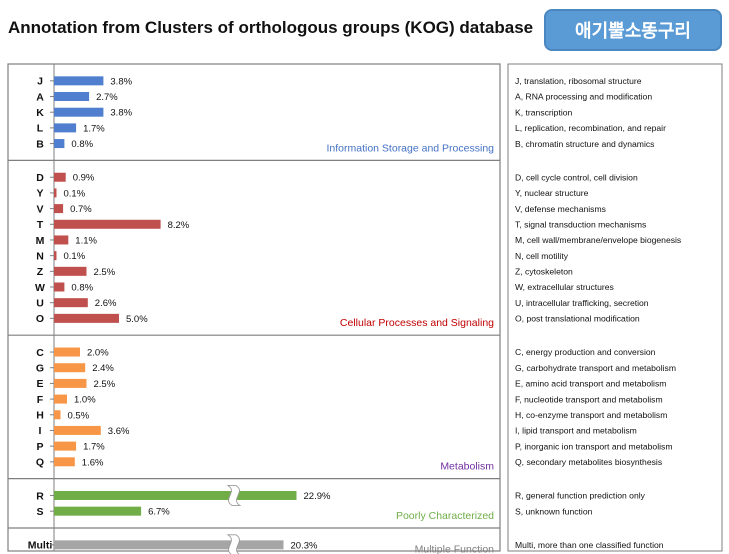  What do you see at coordinates (55, 256) in the screenshot?
I see `bar-N` at bounding box center [55, 256].